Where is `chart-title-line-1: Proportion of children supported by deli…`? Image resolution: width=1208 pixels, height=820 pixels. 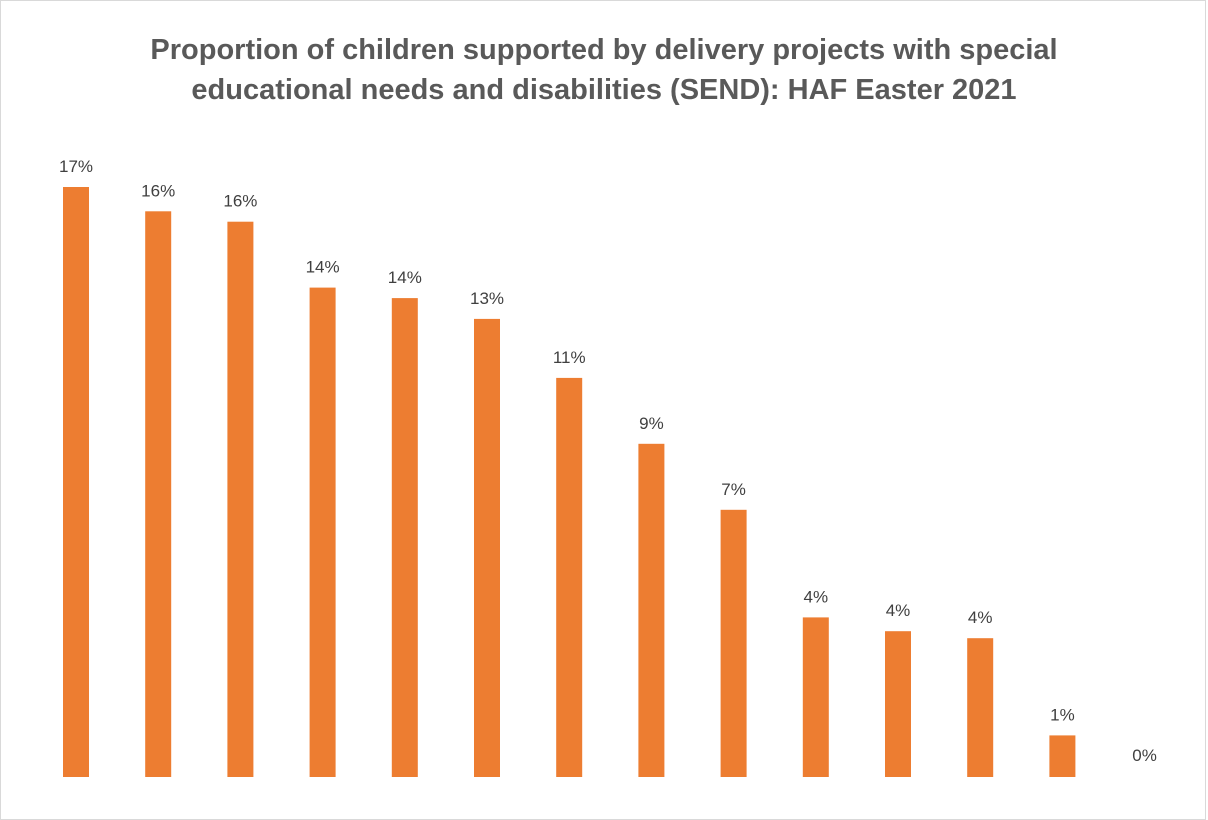
chart-title-line-1: Proportion of children supported by deli… is located at coordinates (604, 50).